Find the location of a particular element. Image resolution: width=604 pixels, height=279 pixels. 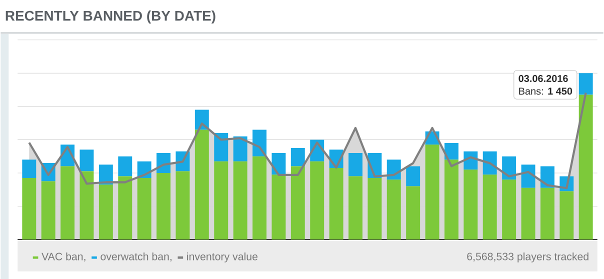

legend-label: inventory value is located at coordinates (222, 257).